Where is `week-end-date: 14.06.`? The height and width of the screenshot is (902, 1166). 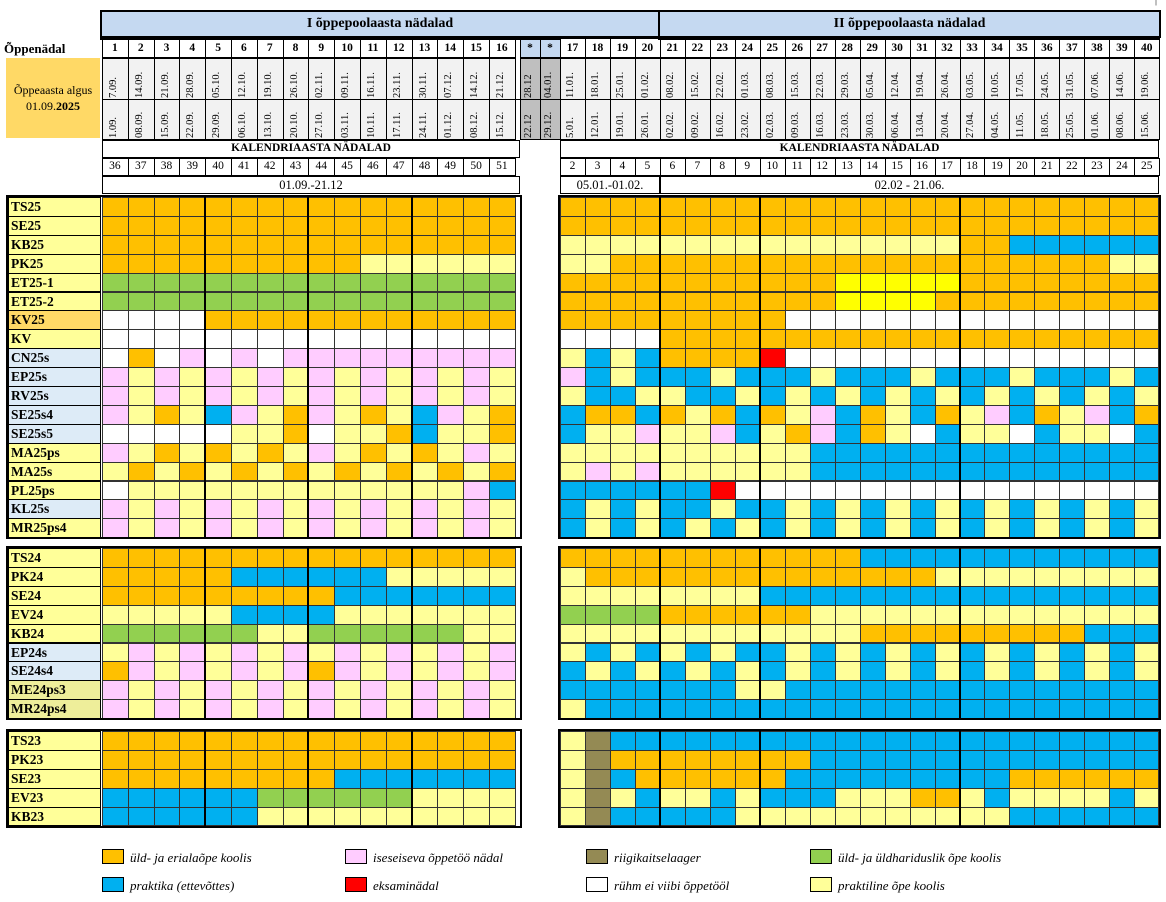 week-end-date: 14.06. is located at coordinates (1120, 84).